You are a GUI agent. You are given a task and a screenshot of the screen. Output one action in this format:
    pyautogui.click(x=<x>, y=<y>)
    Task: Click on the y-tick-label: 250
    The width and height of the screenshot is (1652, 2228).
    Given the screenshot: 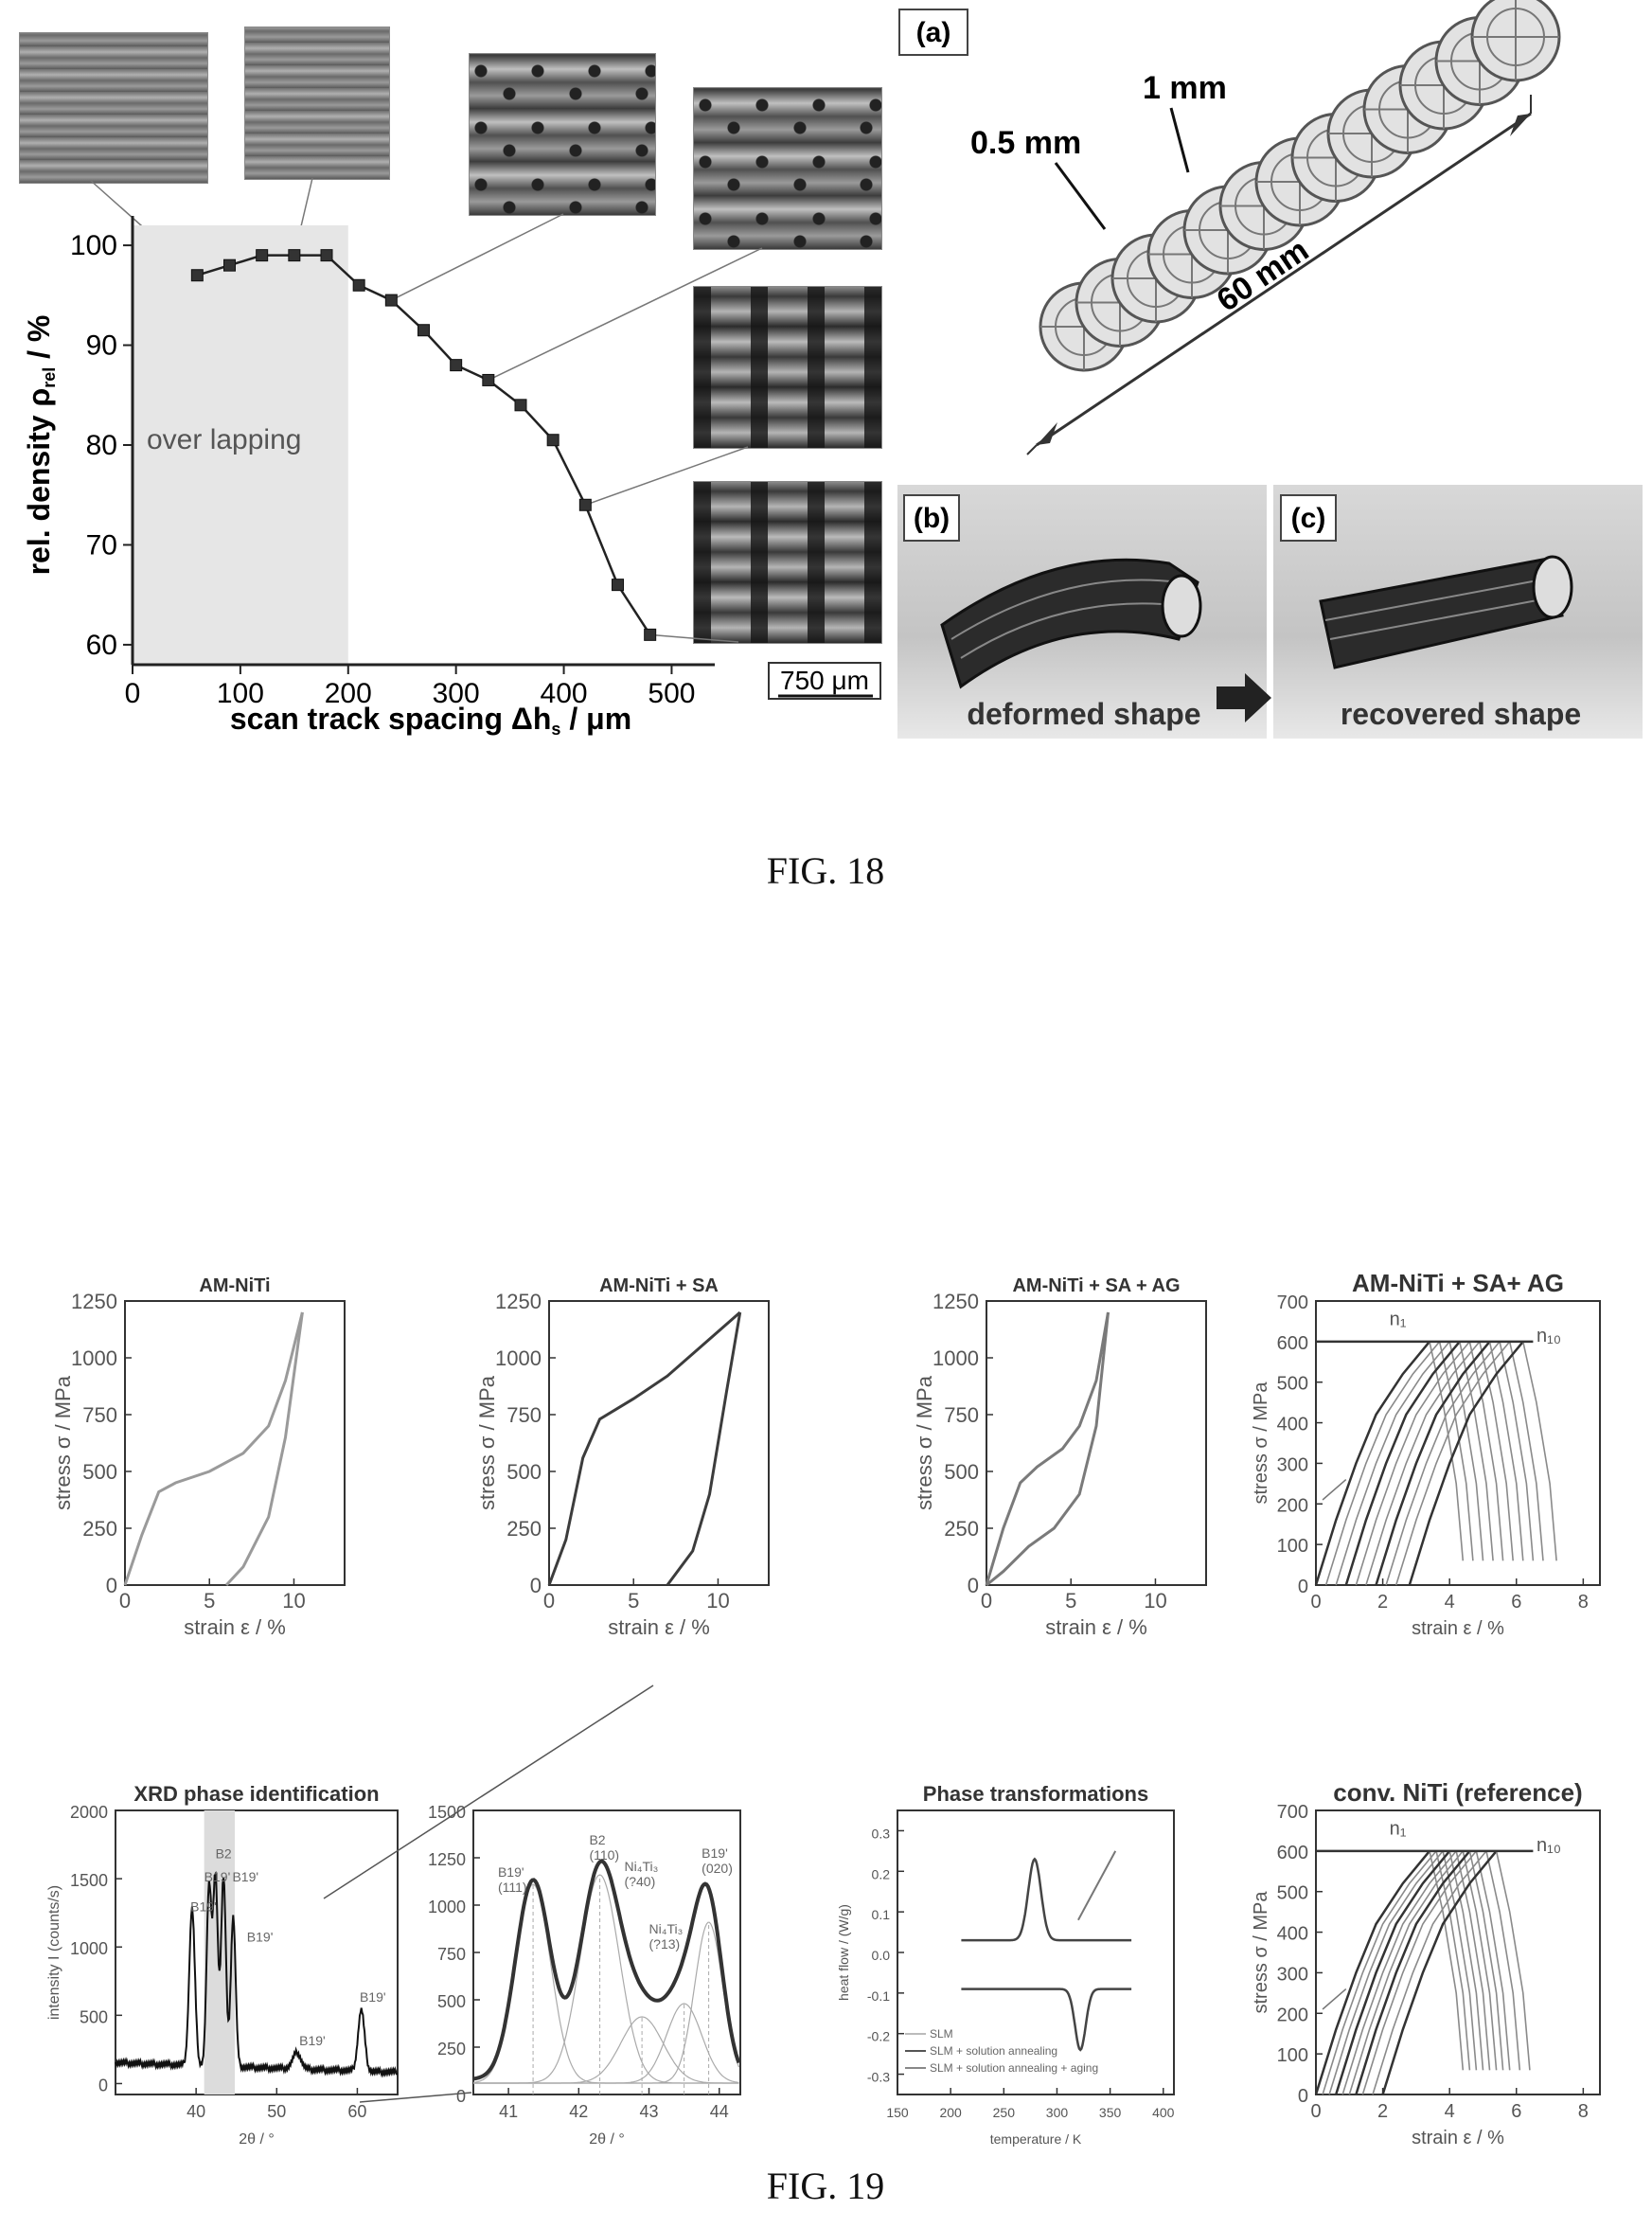 What is the action you would take?
    pyautogui.click(x=961, y=1529)
    